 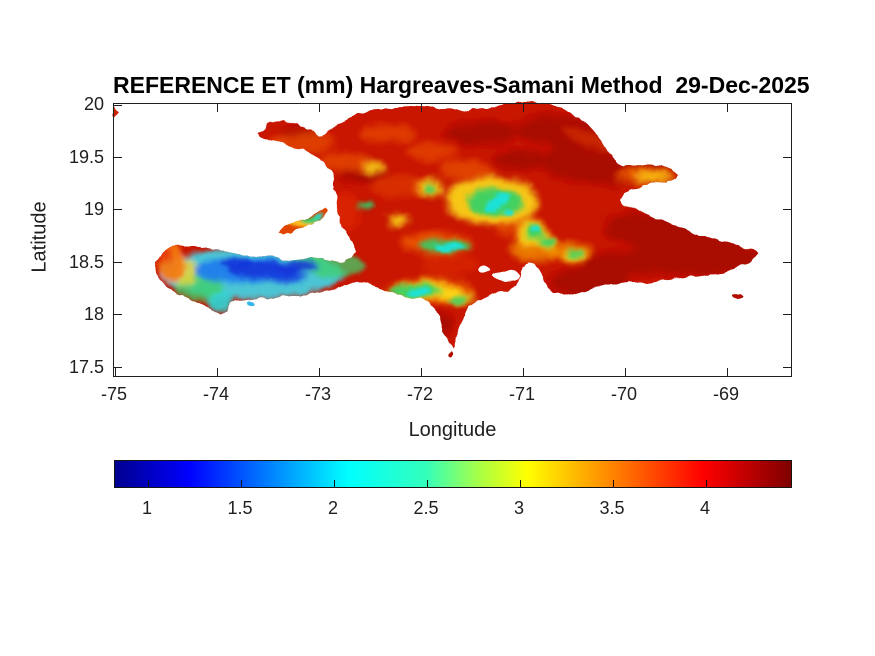 What do you see at coordinates (499, 274) in the screenshot?
I see `lake-enriquillo-region` at bounding box center [499, 274].